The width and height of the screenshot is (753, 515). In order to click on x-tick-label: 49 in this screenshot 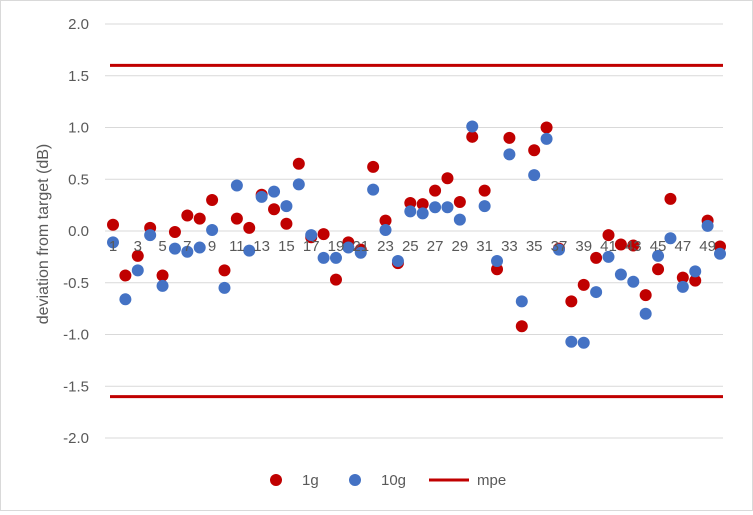, I will do `click(707, 246)`.